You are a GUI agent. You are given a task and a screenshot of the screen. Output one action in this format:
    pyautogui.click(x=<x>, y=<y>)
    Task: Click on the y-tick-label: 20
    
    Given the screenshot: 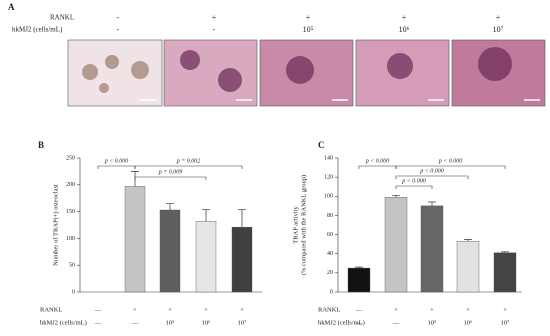 What is the action you would take?
    pyautogui.click(x=330, y=273)
    